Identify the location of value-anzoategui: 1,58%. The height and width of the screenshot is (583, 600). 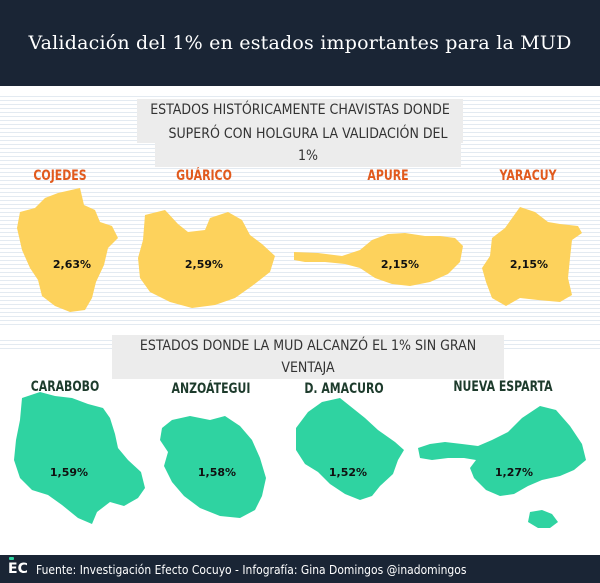
(217, 472).